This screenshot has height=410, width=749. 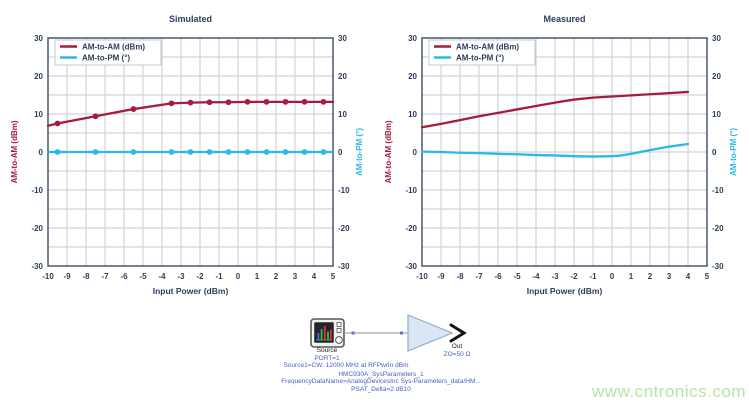 What do you see at coordinates (327, 350) in the screenshot?
I see `source-label: Source` at bounding box center [327, 350].